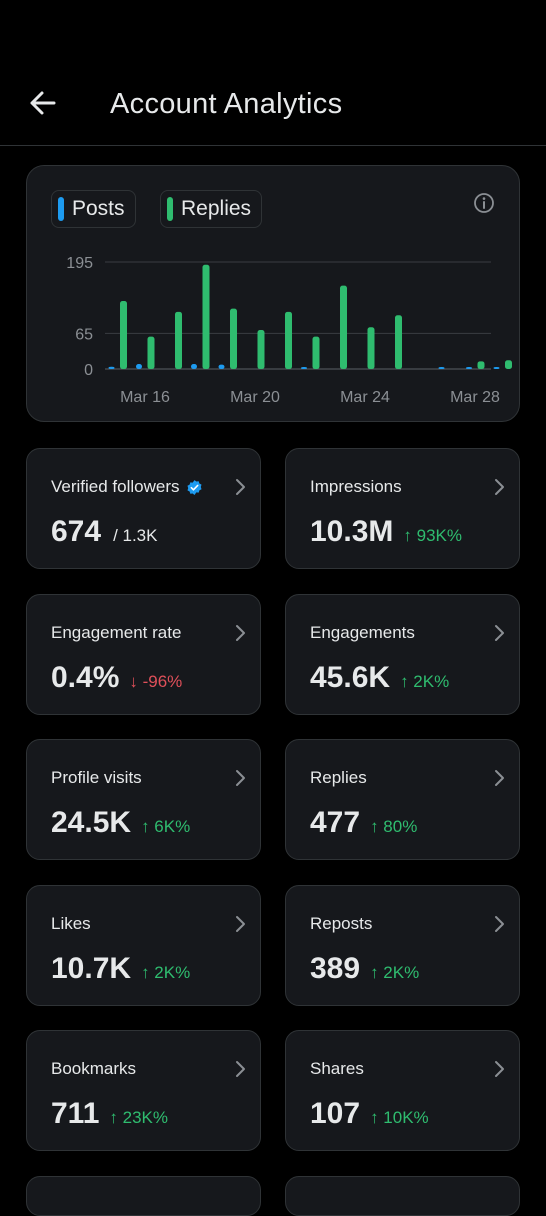 The width and height of the screenshot is (546, 1216). I want to click on metric-label-text: Profile visits, so click(96, 777).